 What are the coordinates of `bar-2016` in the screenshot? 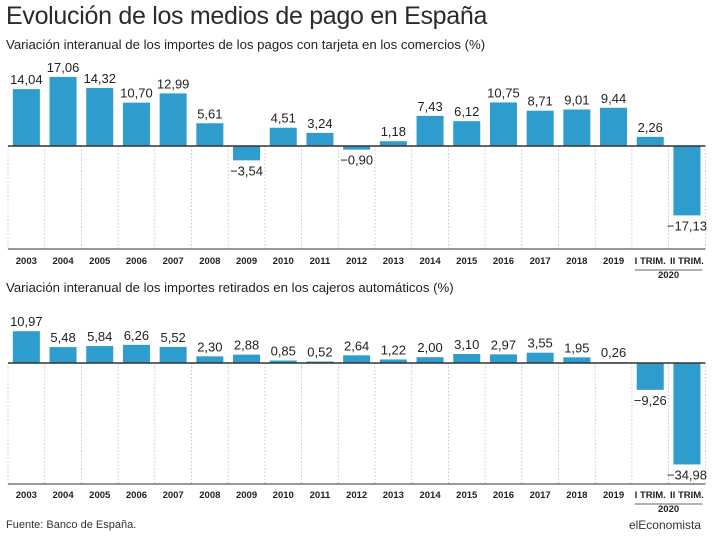 It's located at (503, 124).